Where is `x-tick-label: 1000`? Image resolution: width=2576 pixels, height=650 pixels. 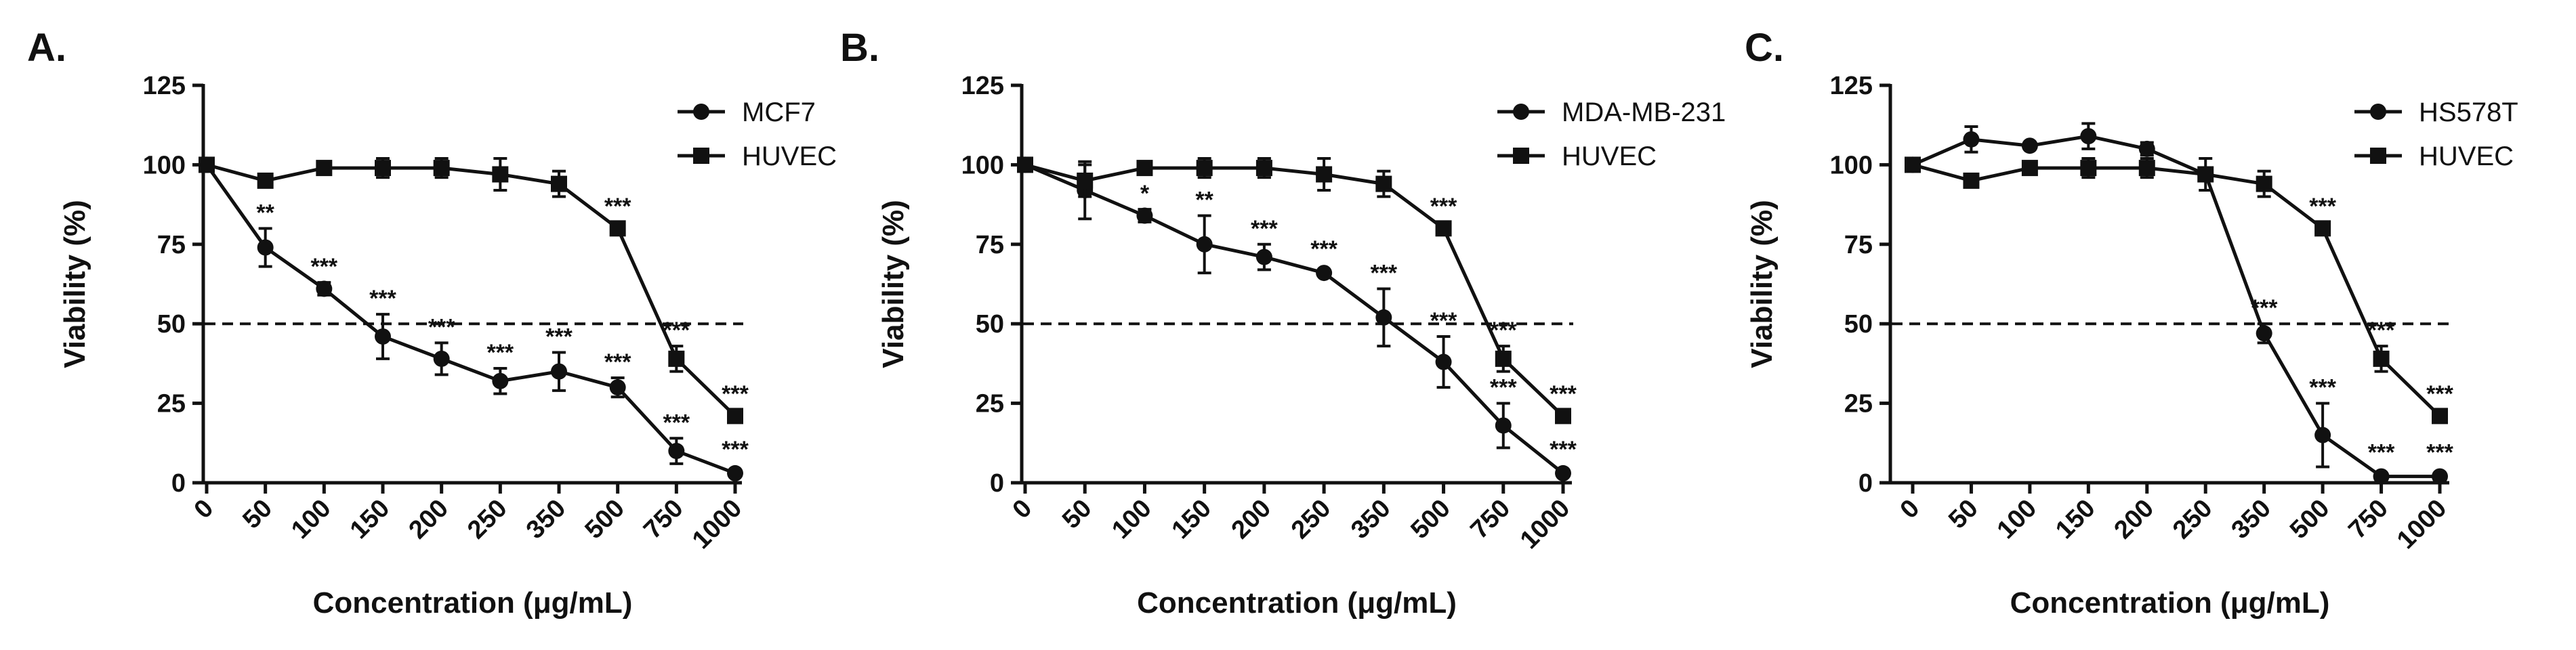
x-tick-label: 1000 is located at coordinates (1545, 524).